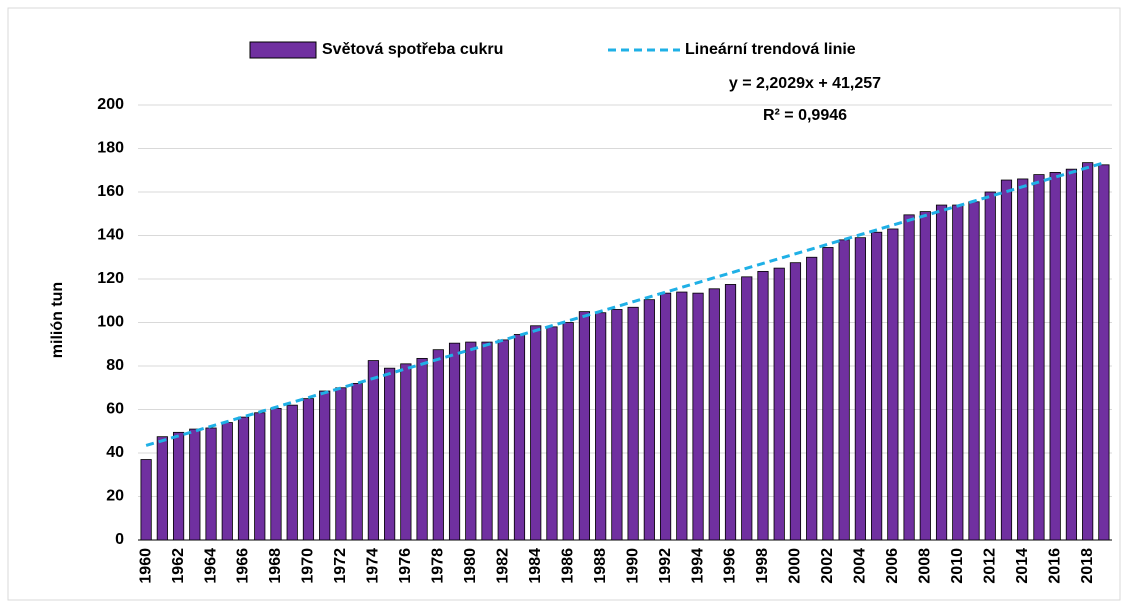 This screenshot has width=1129, height=614. What do you see at coordinates (805, 83) in the screenshot?
I see `trend-equation: y = 2,2029x + 41,257` at bounding box center [805, 83].